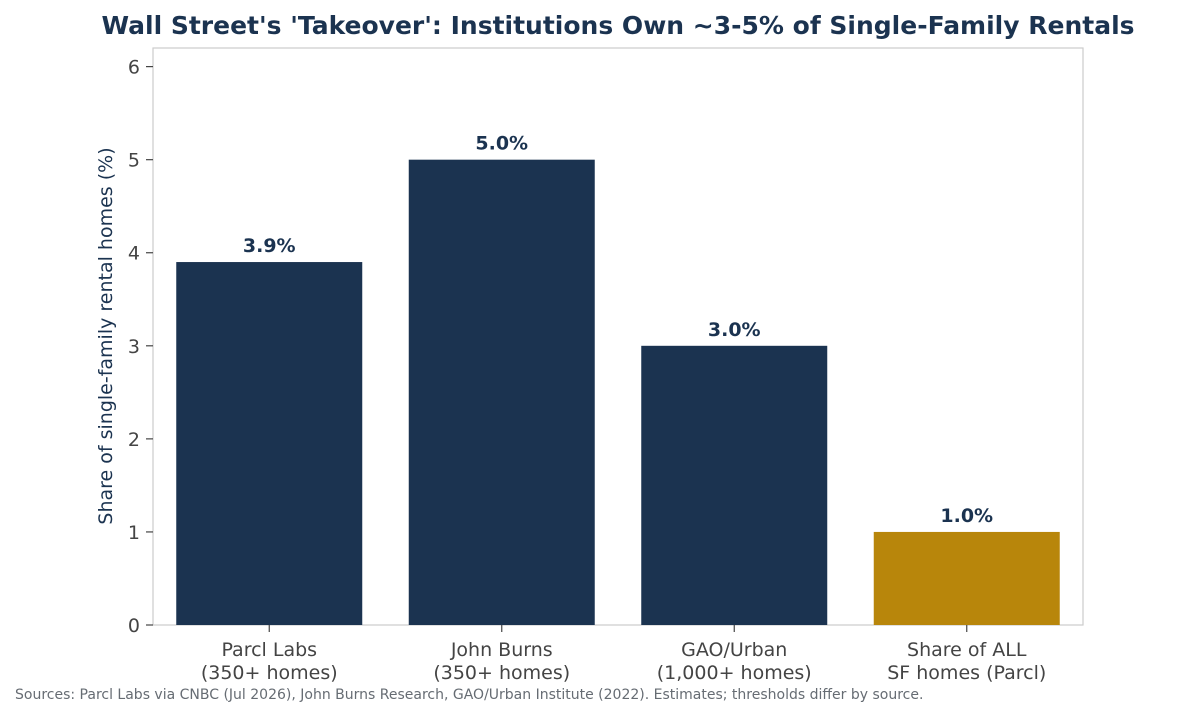 The image size is (1193, 718). I want to click on y-tick-label: 6, so click(134, 68).